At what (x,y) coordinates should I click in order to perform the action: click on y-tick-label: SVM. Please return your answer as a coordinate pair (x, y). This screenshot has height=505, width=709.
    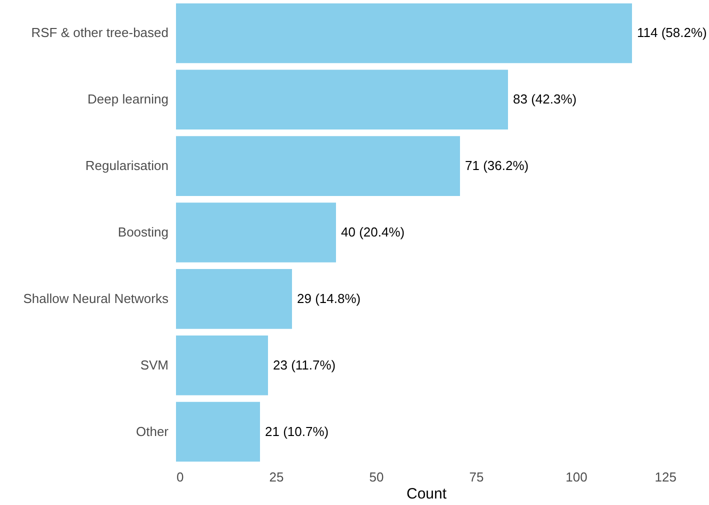
    Looking at the image, I should click on (154, 364).